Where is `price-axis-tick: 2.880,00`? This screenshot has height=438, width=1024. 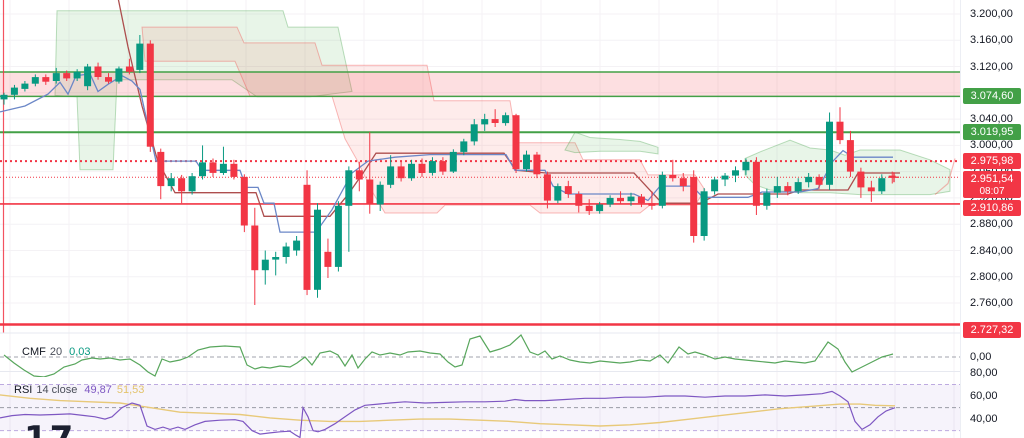 price-axis-tick: 2.880,00 is located at coordinates (991, 224).